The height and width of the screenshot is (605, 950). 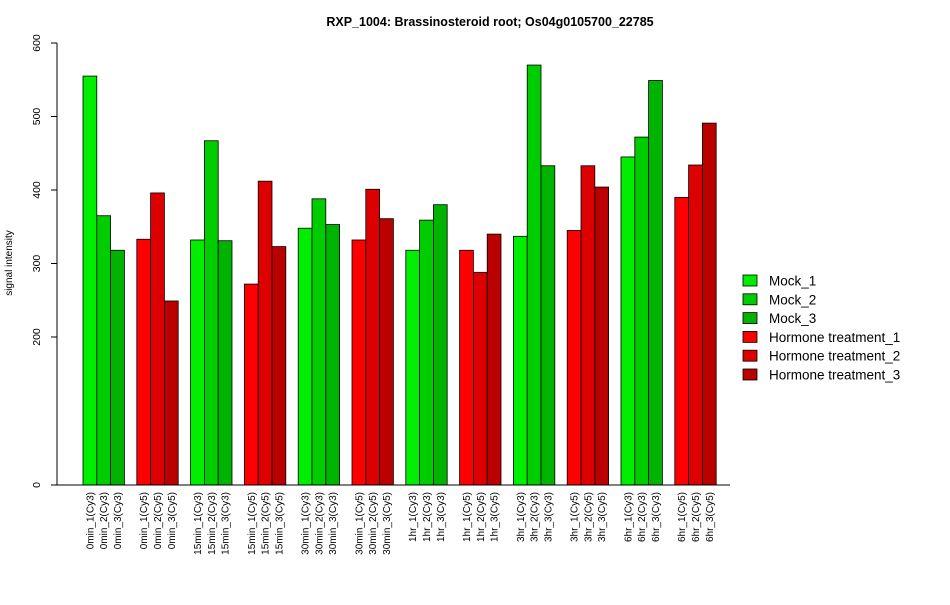 What do you see at coordinates (37, 337) in the screenshot?
I see `y-tick-label: 200` at bounding box center [37, 337].